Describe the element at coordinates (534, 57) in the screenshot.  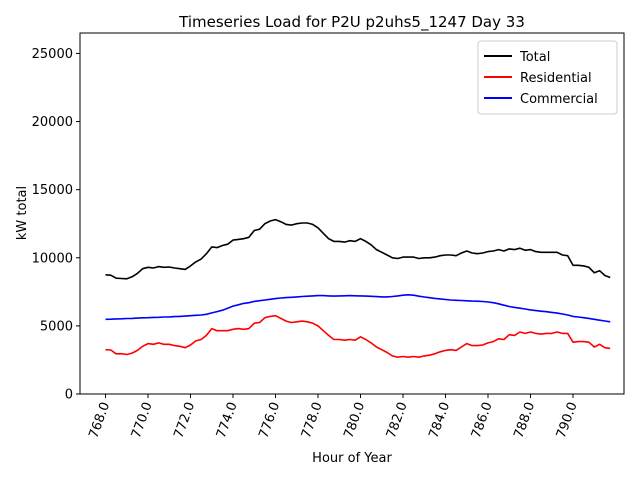
I see `legend-label-total: Total` at that location.